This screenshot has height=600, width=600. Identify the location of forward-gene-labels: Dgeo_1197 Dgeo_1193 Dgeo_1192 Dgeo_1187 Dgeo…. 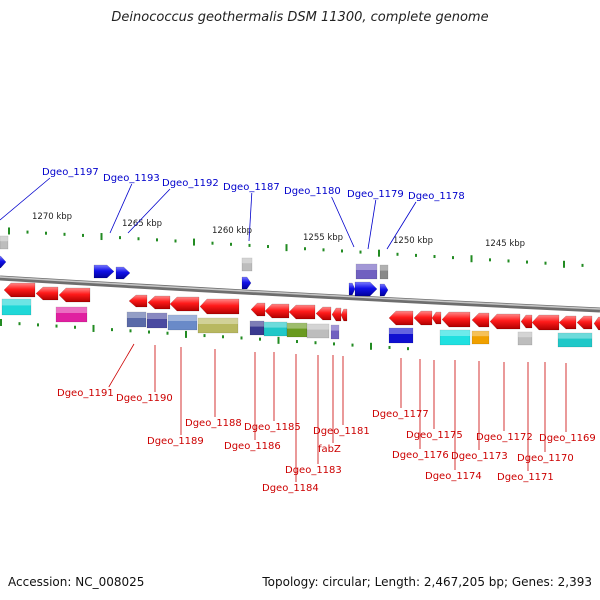
(232, 208).